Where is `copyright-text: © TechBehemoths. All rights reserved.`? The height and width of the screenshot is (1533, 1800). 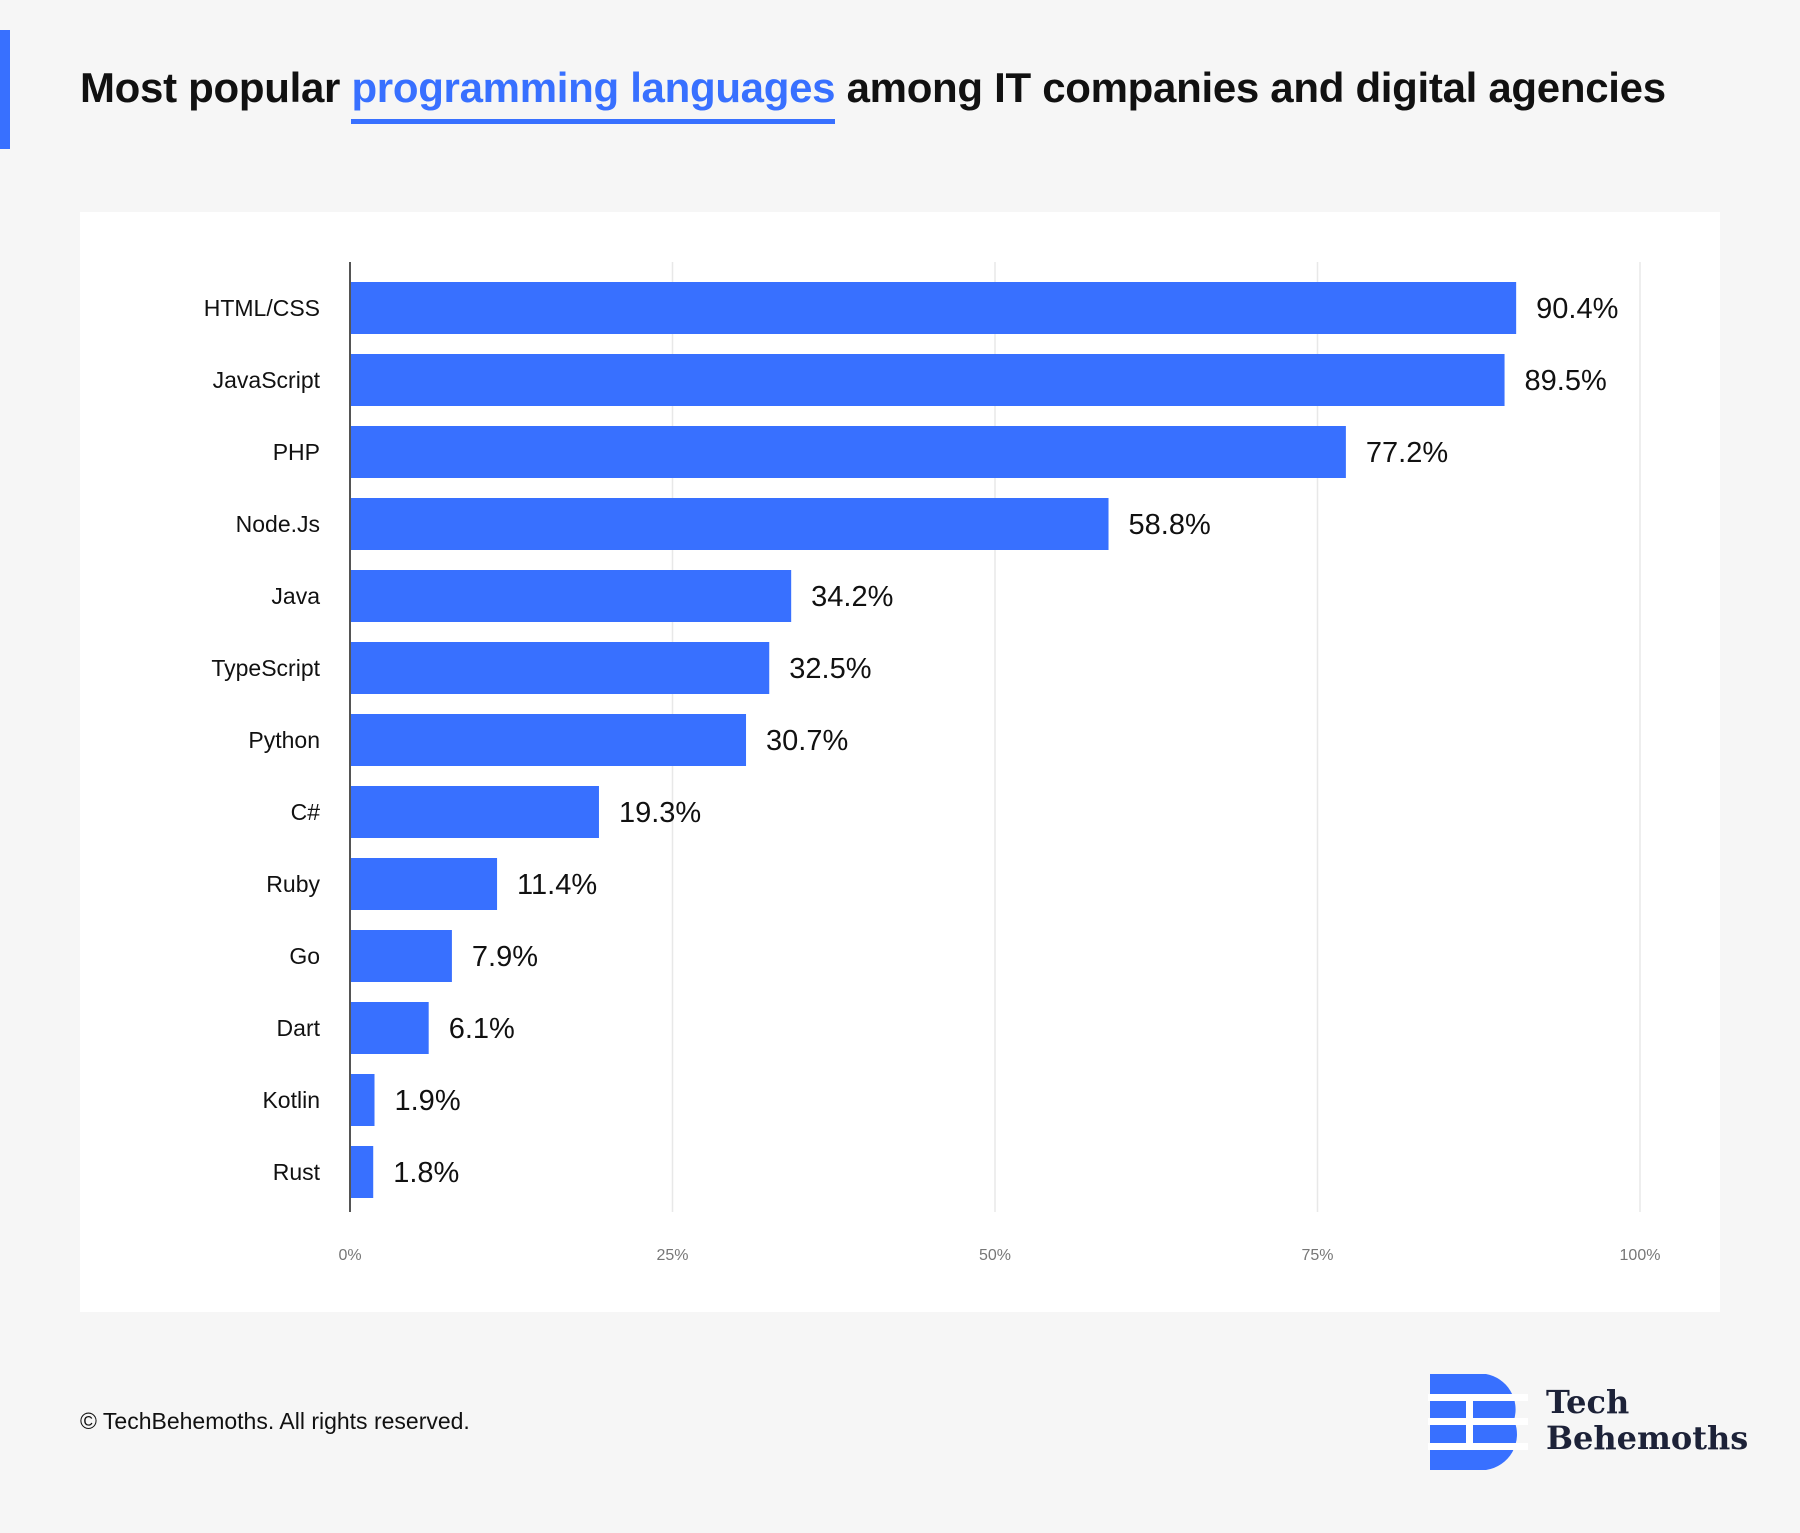 copyright-text: © TechBehemoths. All rights reserved. is located at coordinates (275, 1421).